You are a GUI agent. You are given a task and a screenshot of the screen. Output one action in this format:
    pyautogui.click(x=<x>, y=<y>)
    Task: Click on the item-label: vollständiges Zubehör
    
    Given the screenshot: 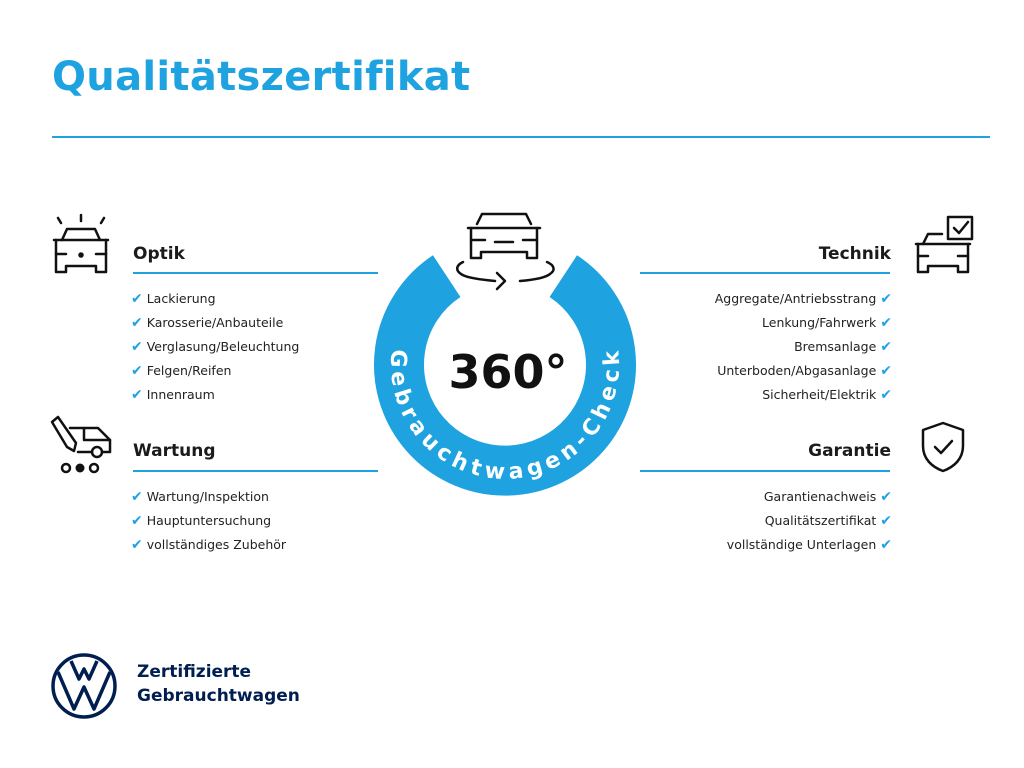 What is the action you would take?
    pyautogui.click(x=216, y=544)
    